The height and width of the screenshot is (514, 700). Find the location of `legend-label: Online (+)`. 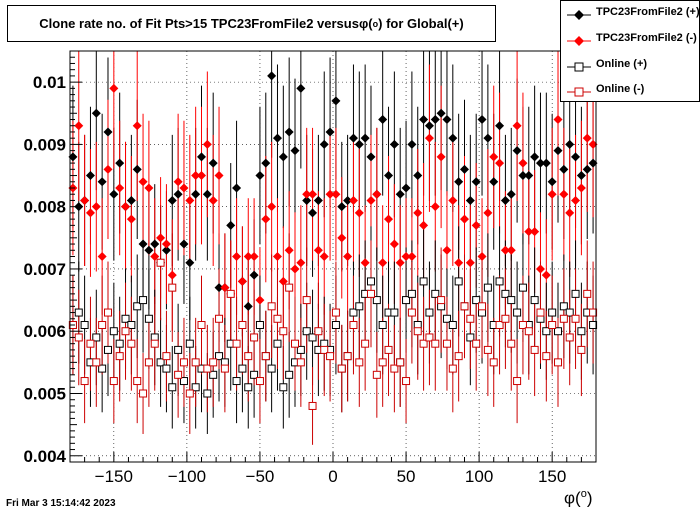

legend-label: Online (+) is located at coordinates (622, 64).